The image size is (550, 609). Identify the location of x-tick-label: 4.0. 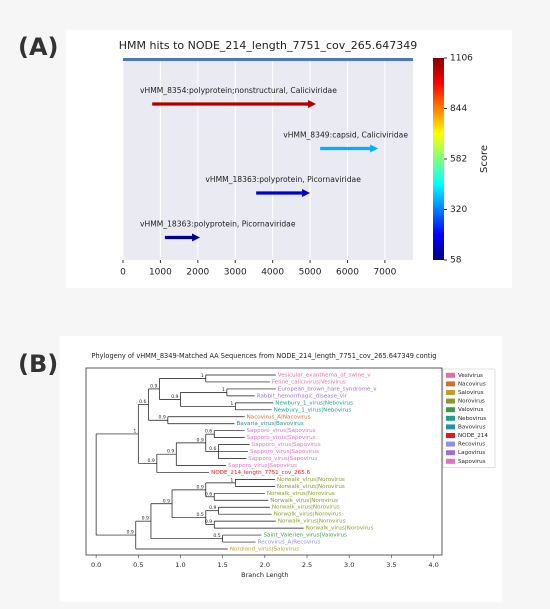
(433, 565).